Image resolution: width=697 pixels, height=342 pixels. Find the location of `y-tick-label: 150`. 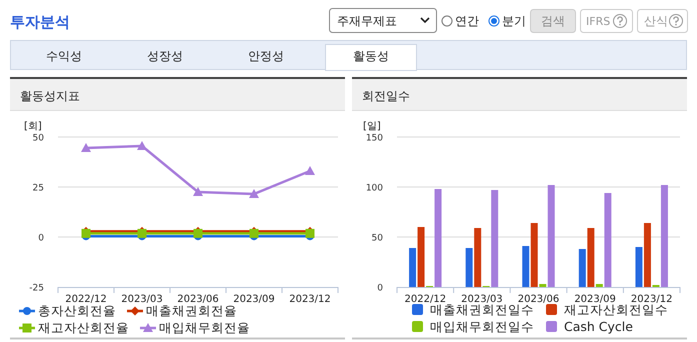

y-tick-label: 150 is located at coordinates (375, 139).